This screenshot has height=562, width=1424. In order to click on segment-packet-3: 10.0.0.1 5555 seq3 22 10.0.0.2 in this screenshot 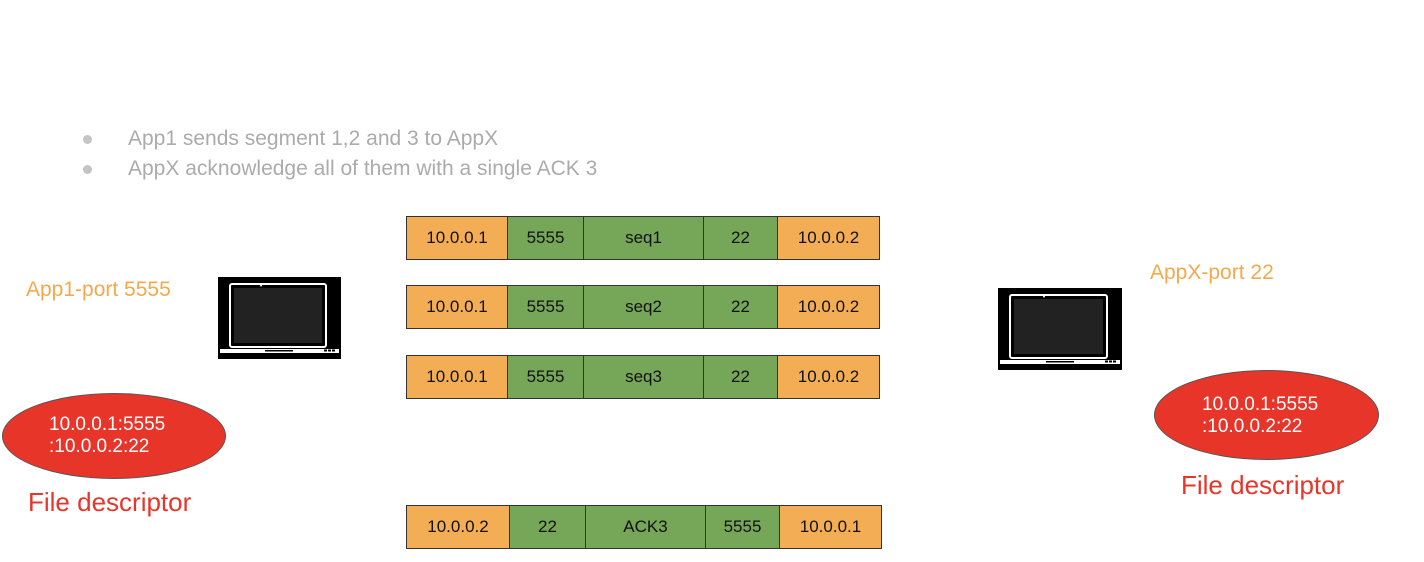, I will do `click(643, 377)`.